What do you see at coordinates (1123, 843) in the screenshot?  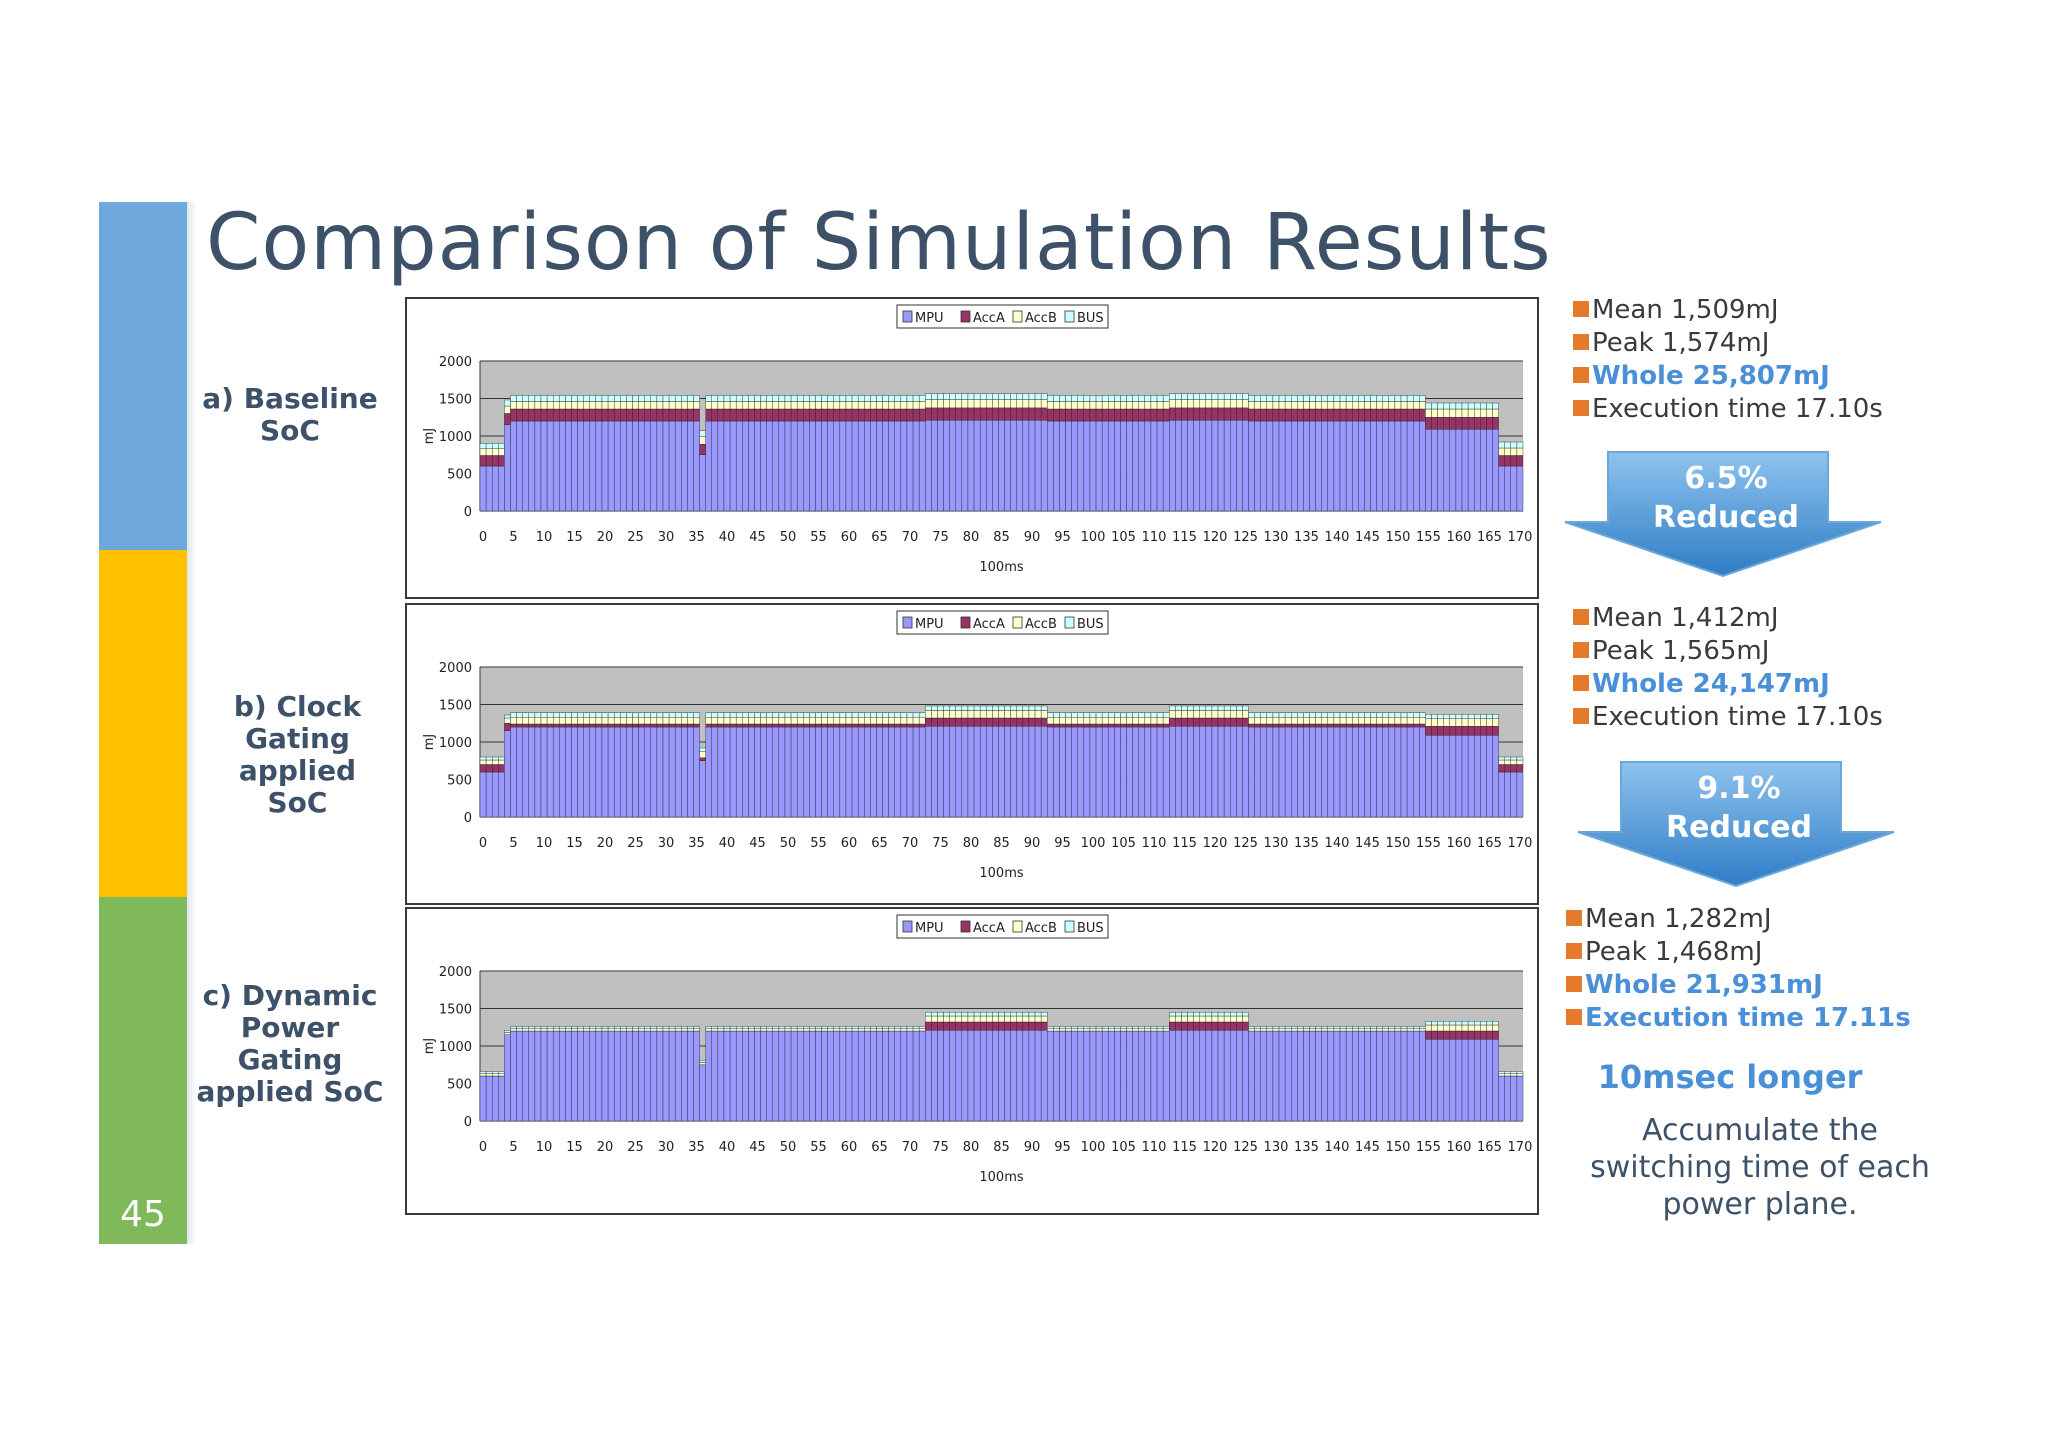 I see `x-tick-label: 105` at bounding box center [1123, 843].